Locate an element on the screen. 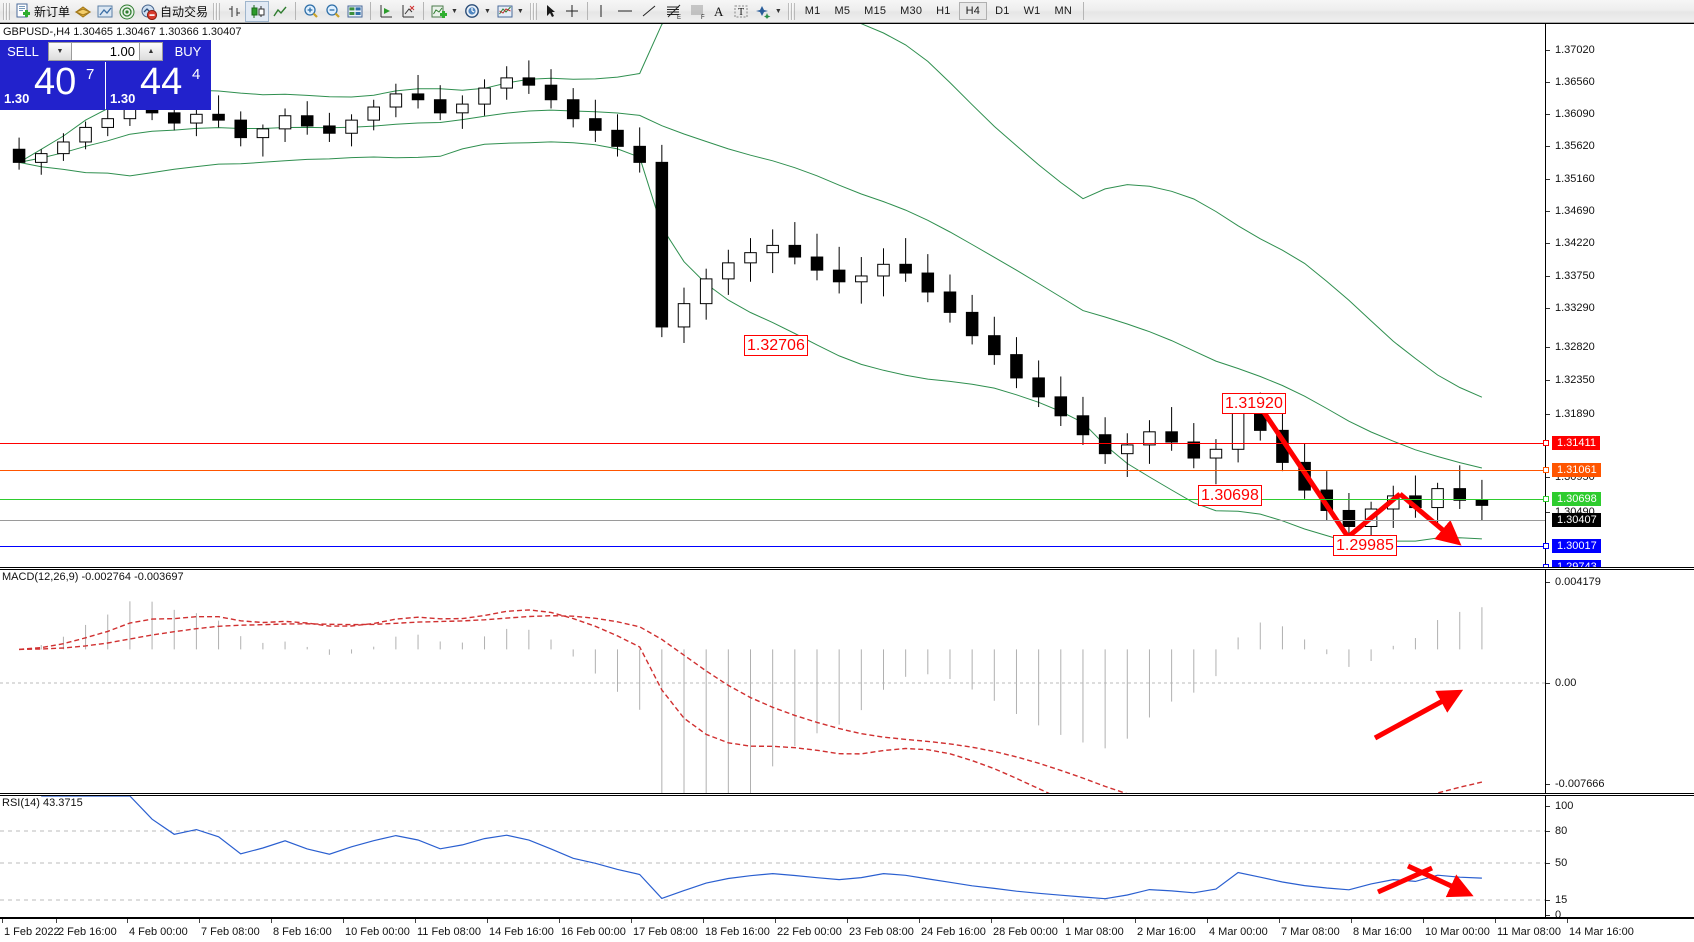 Image resolution: width=1694 pixels, height=942 pixels. one-click-trading-panel: SELL ▼ 1.00 ▲ BUY 1.30 40 7 1.30 is located at coordinates (105, 75).